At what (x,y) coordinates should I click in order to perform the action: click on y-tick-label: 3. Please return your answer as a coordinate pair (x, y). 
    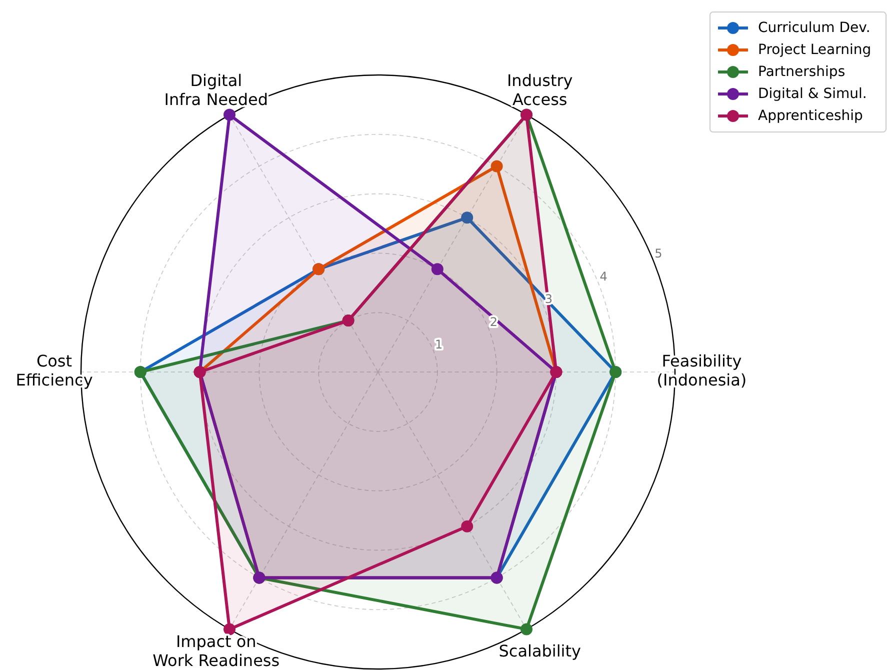
    Looking at the image, I should click on (548, 299).